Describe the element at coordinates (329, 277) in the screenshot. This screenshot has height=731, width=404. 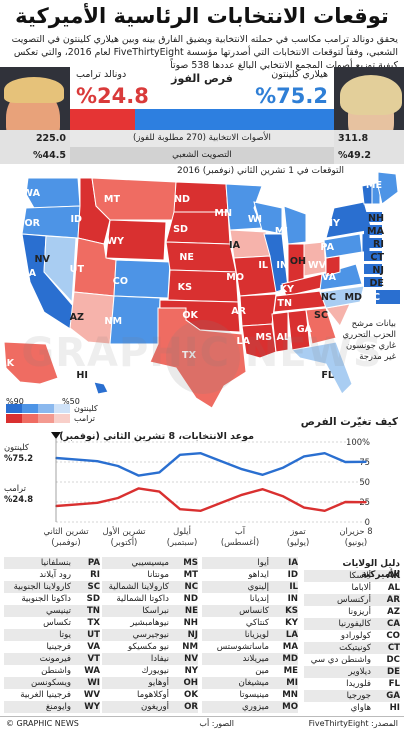
I see `label-va: VA` at that location.